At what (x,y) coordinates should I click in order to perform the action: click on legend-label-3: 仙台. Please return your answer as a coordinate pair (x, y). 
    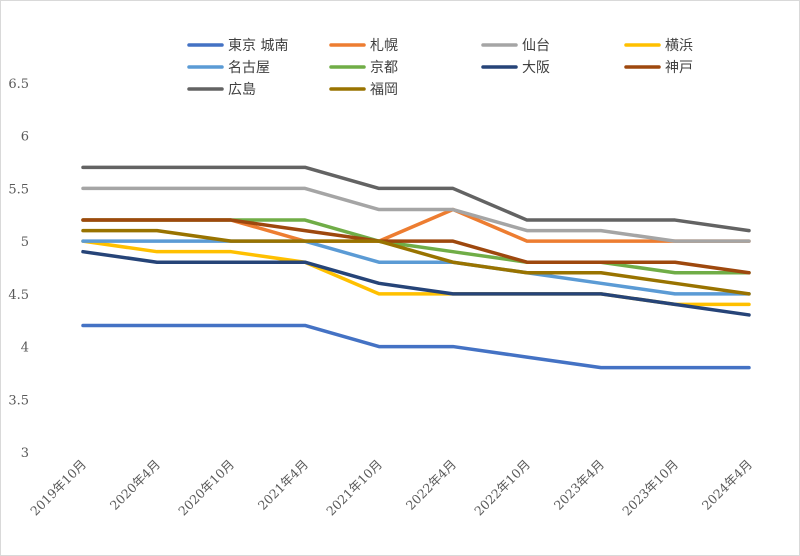
    Looking at the image, I should click on (536, 46).